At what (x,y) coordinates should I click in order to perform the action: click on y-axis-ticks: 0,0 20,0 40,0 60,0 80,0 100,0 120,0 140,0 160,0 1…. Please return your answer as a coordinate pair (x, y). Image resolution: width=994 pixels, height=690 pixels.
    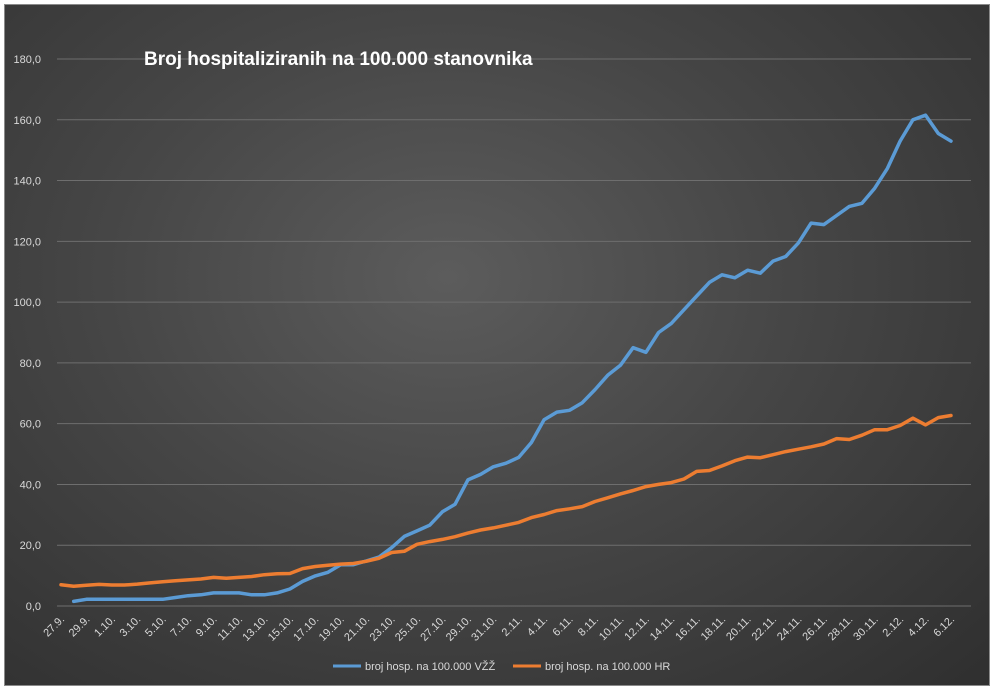
    Looking at the image, I should click on (27, 333).